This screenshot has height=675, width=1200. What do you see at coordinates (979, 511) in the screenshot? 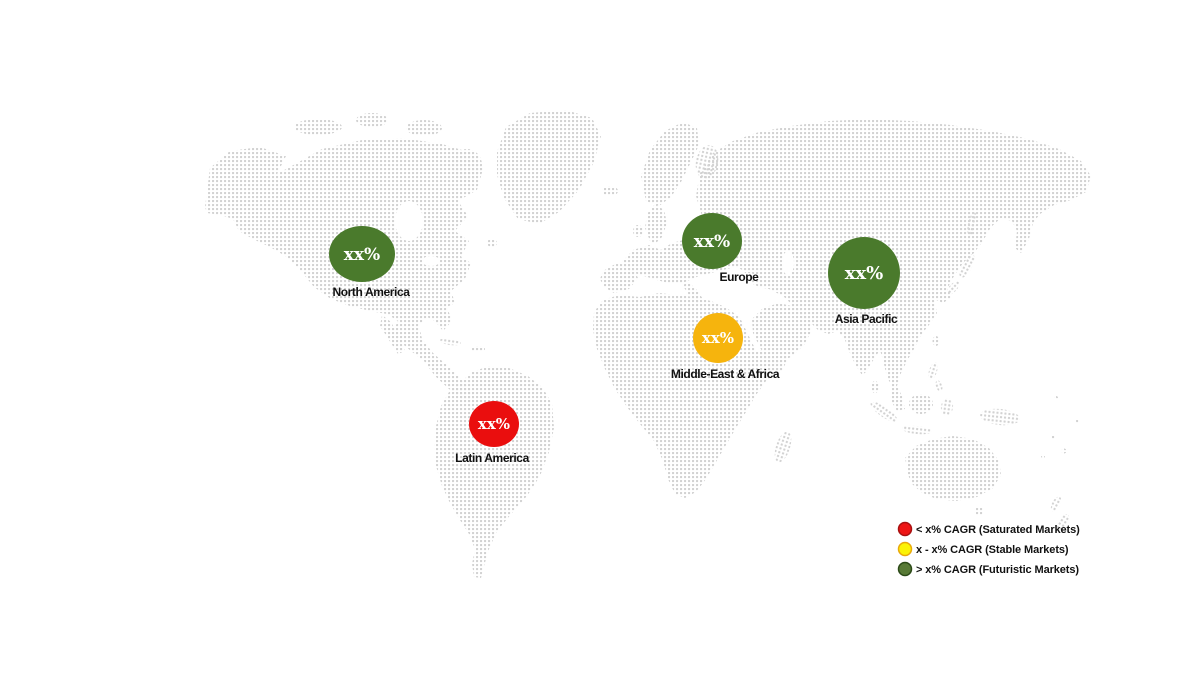
I see `island-tasmania` at bounding box center [979, 511].